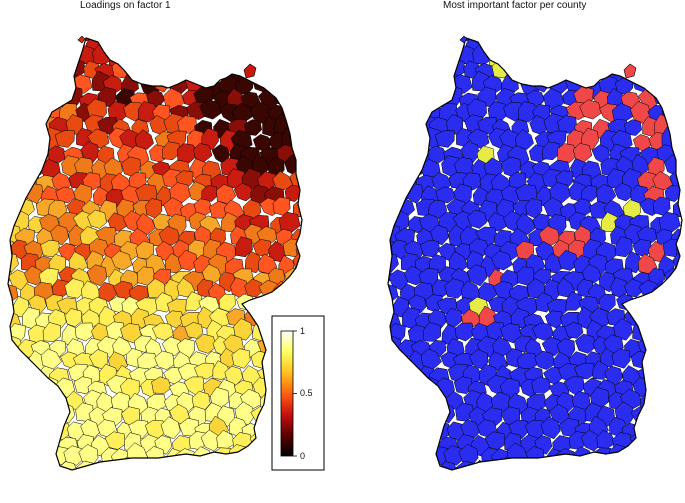 Image resolution: width=685 pixels, height=503 pixels. I want to click on right-island, so click(463, 39).